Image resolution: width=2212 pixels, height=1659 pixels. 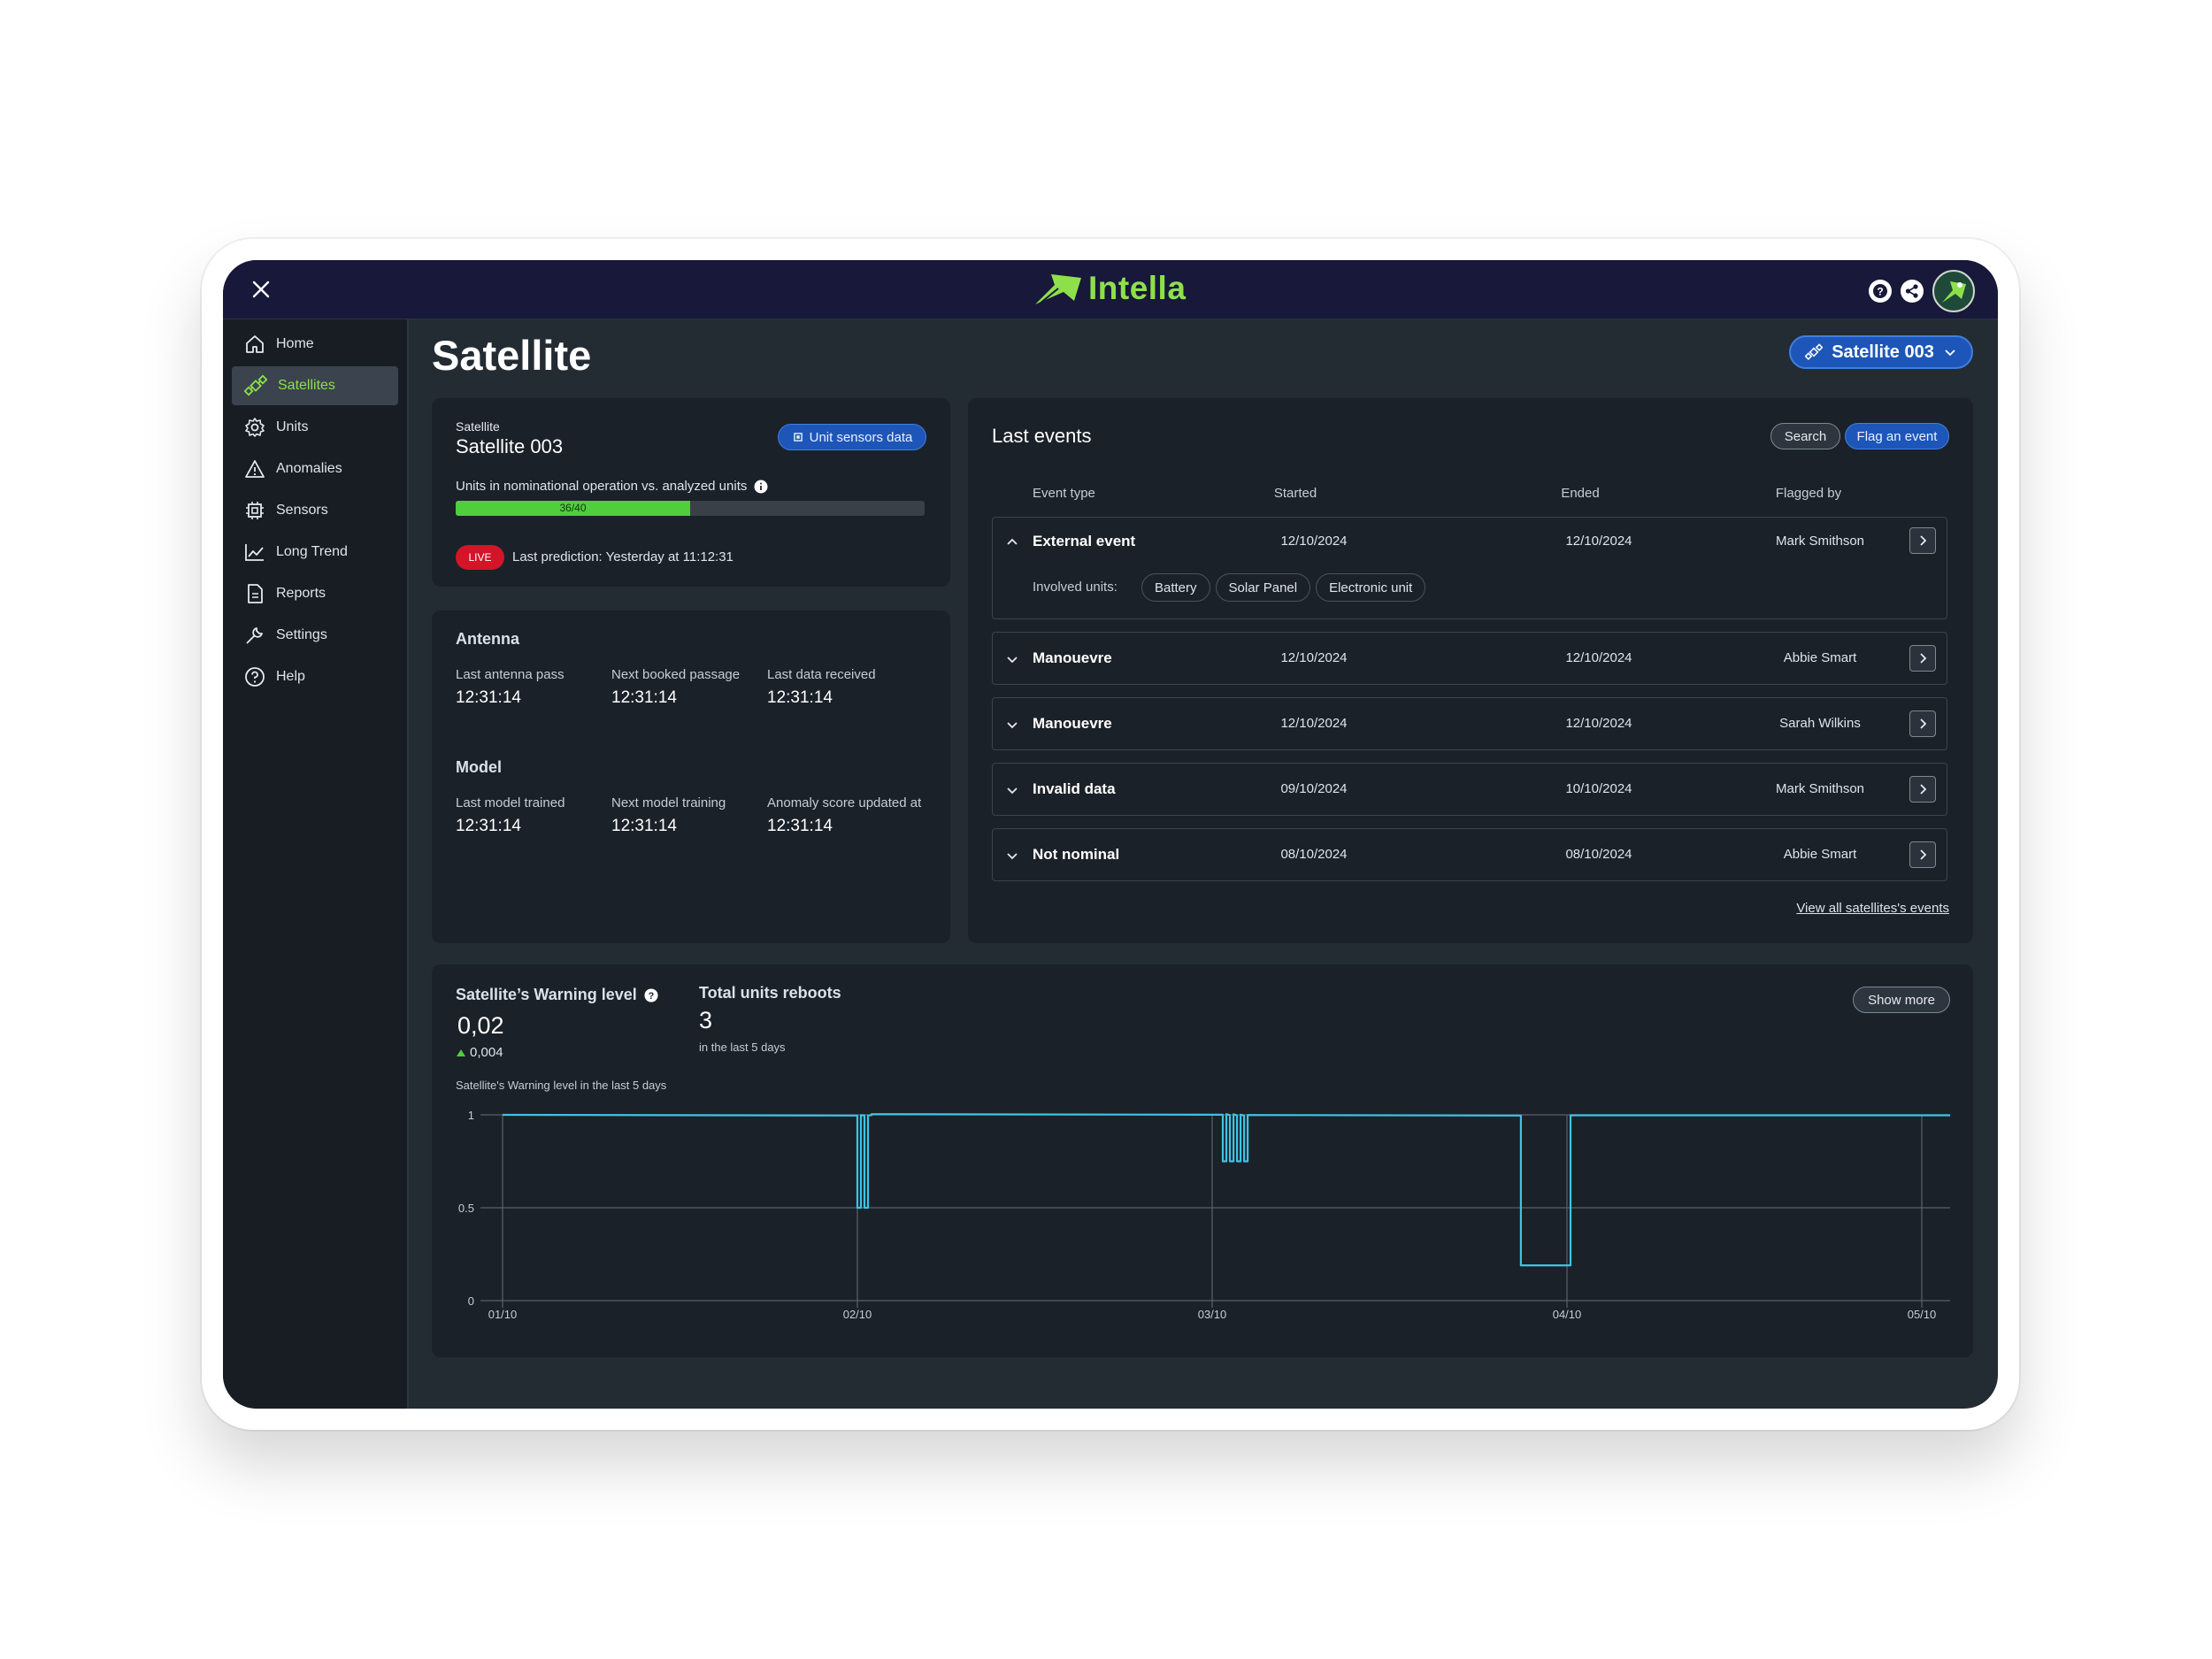 What do you see at coordinates (1176, 587) in the screenshot?
I see `unit-chip: Battery` at bounding box center [1176, 587].